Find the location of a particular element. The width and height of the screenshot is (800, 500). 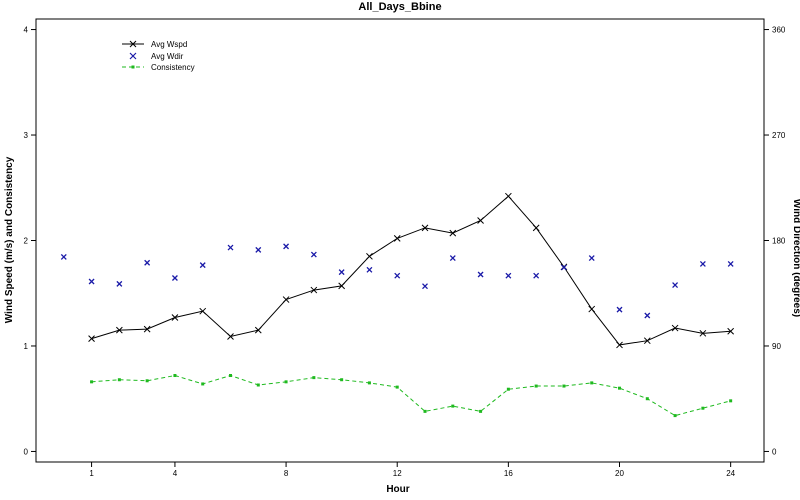

legend-wdir-label: Avg Wdir is located at coordinates (167, 56).